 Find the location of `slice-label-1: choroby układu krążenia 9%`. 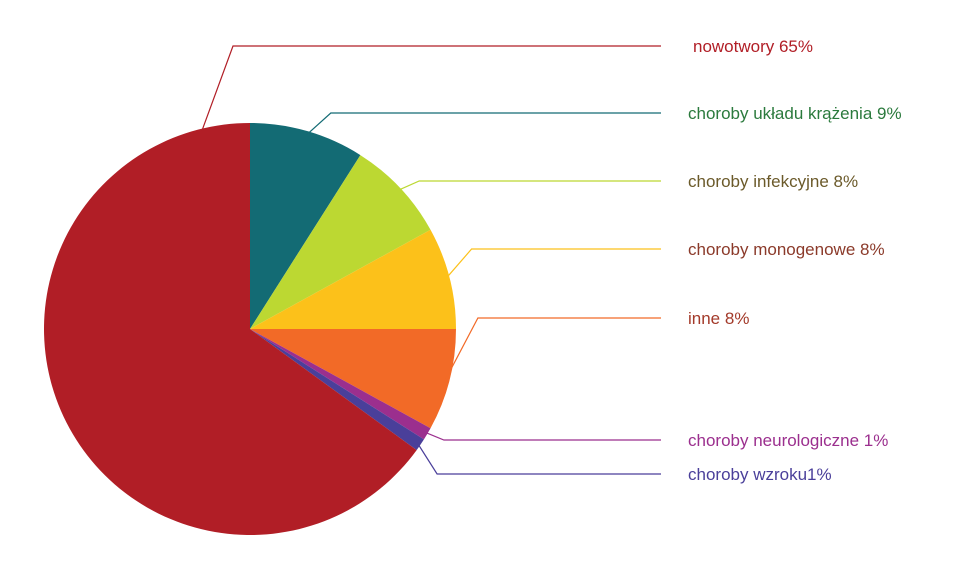

slice-label-1: choroby układu krążenia 9% is located at coordinates (795, 113).